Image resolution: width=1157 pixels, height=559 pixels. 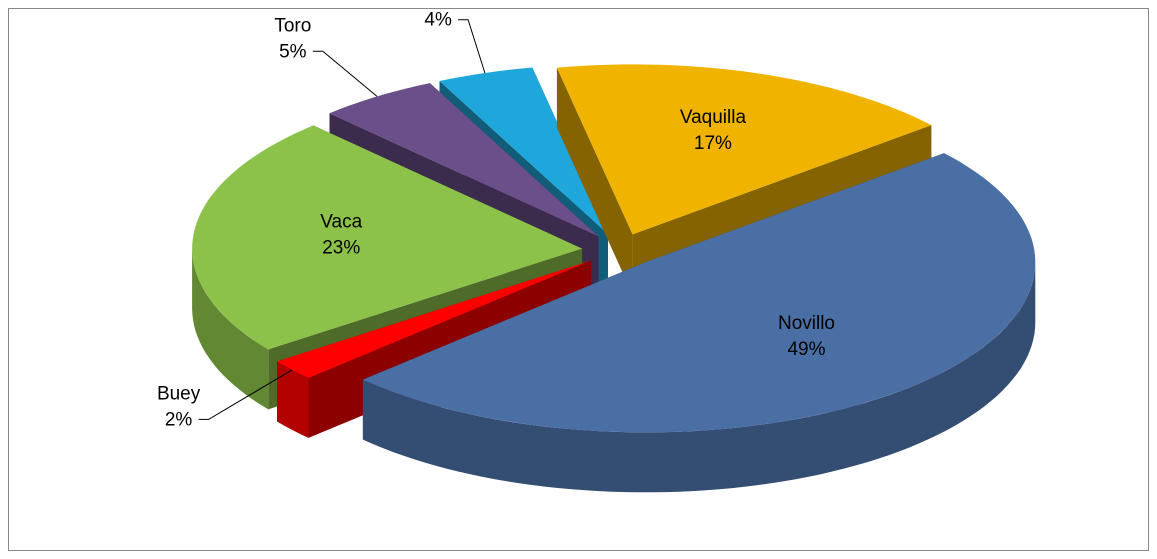 I want to click on category-label: Toro, so click(x=292, y=25).